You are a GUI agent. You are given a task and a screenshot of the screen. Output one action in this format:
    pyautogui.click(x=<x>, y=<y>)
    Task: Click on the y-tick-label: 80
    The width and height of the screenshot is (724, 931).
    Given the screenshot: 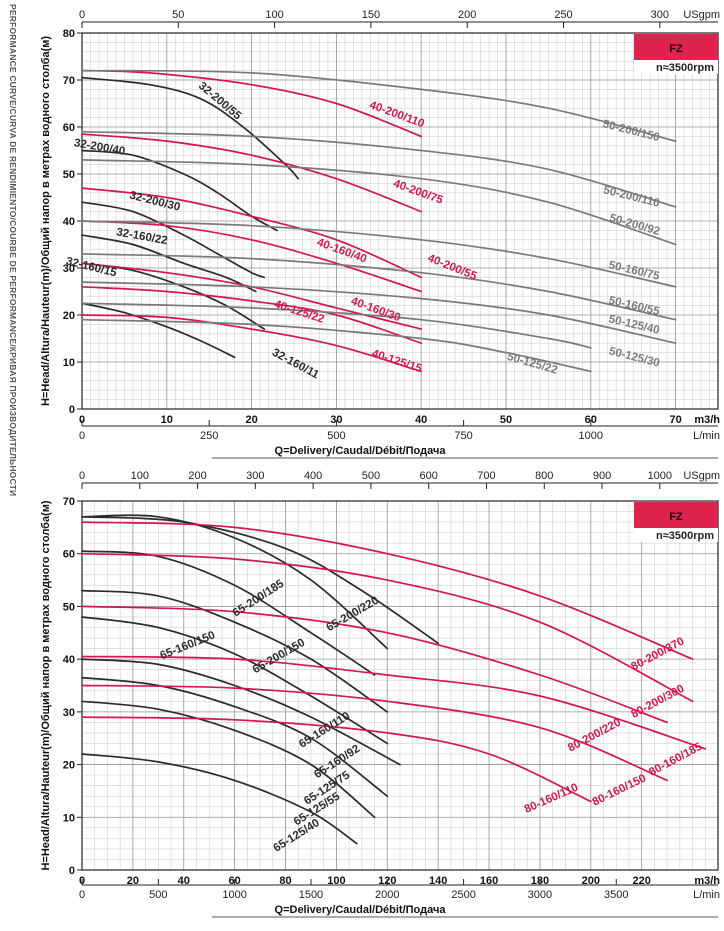 What is the action you would take?
    pyautogui.click(x=69, y=34)
    